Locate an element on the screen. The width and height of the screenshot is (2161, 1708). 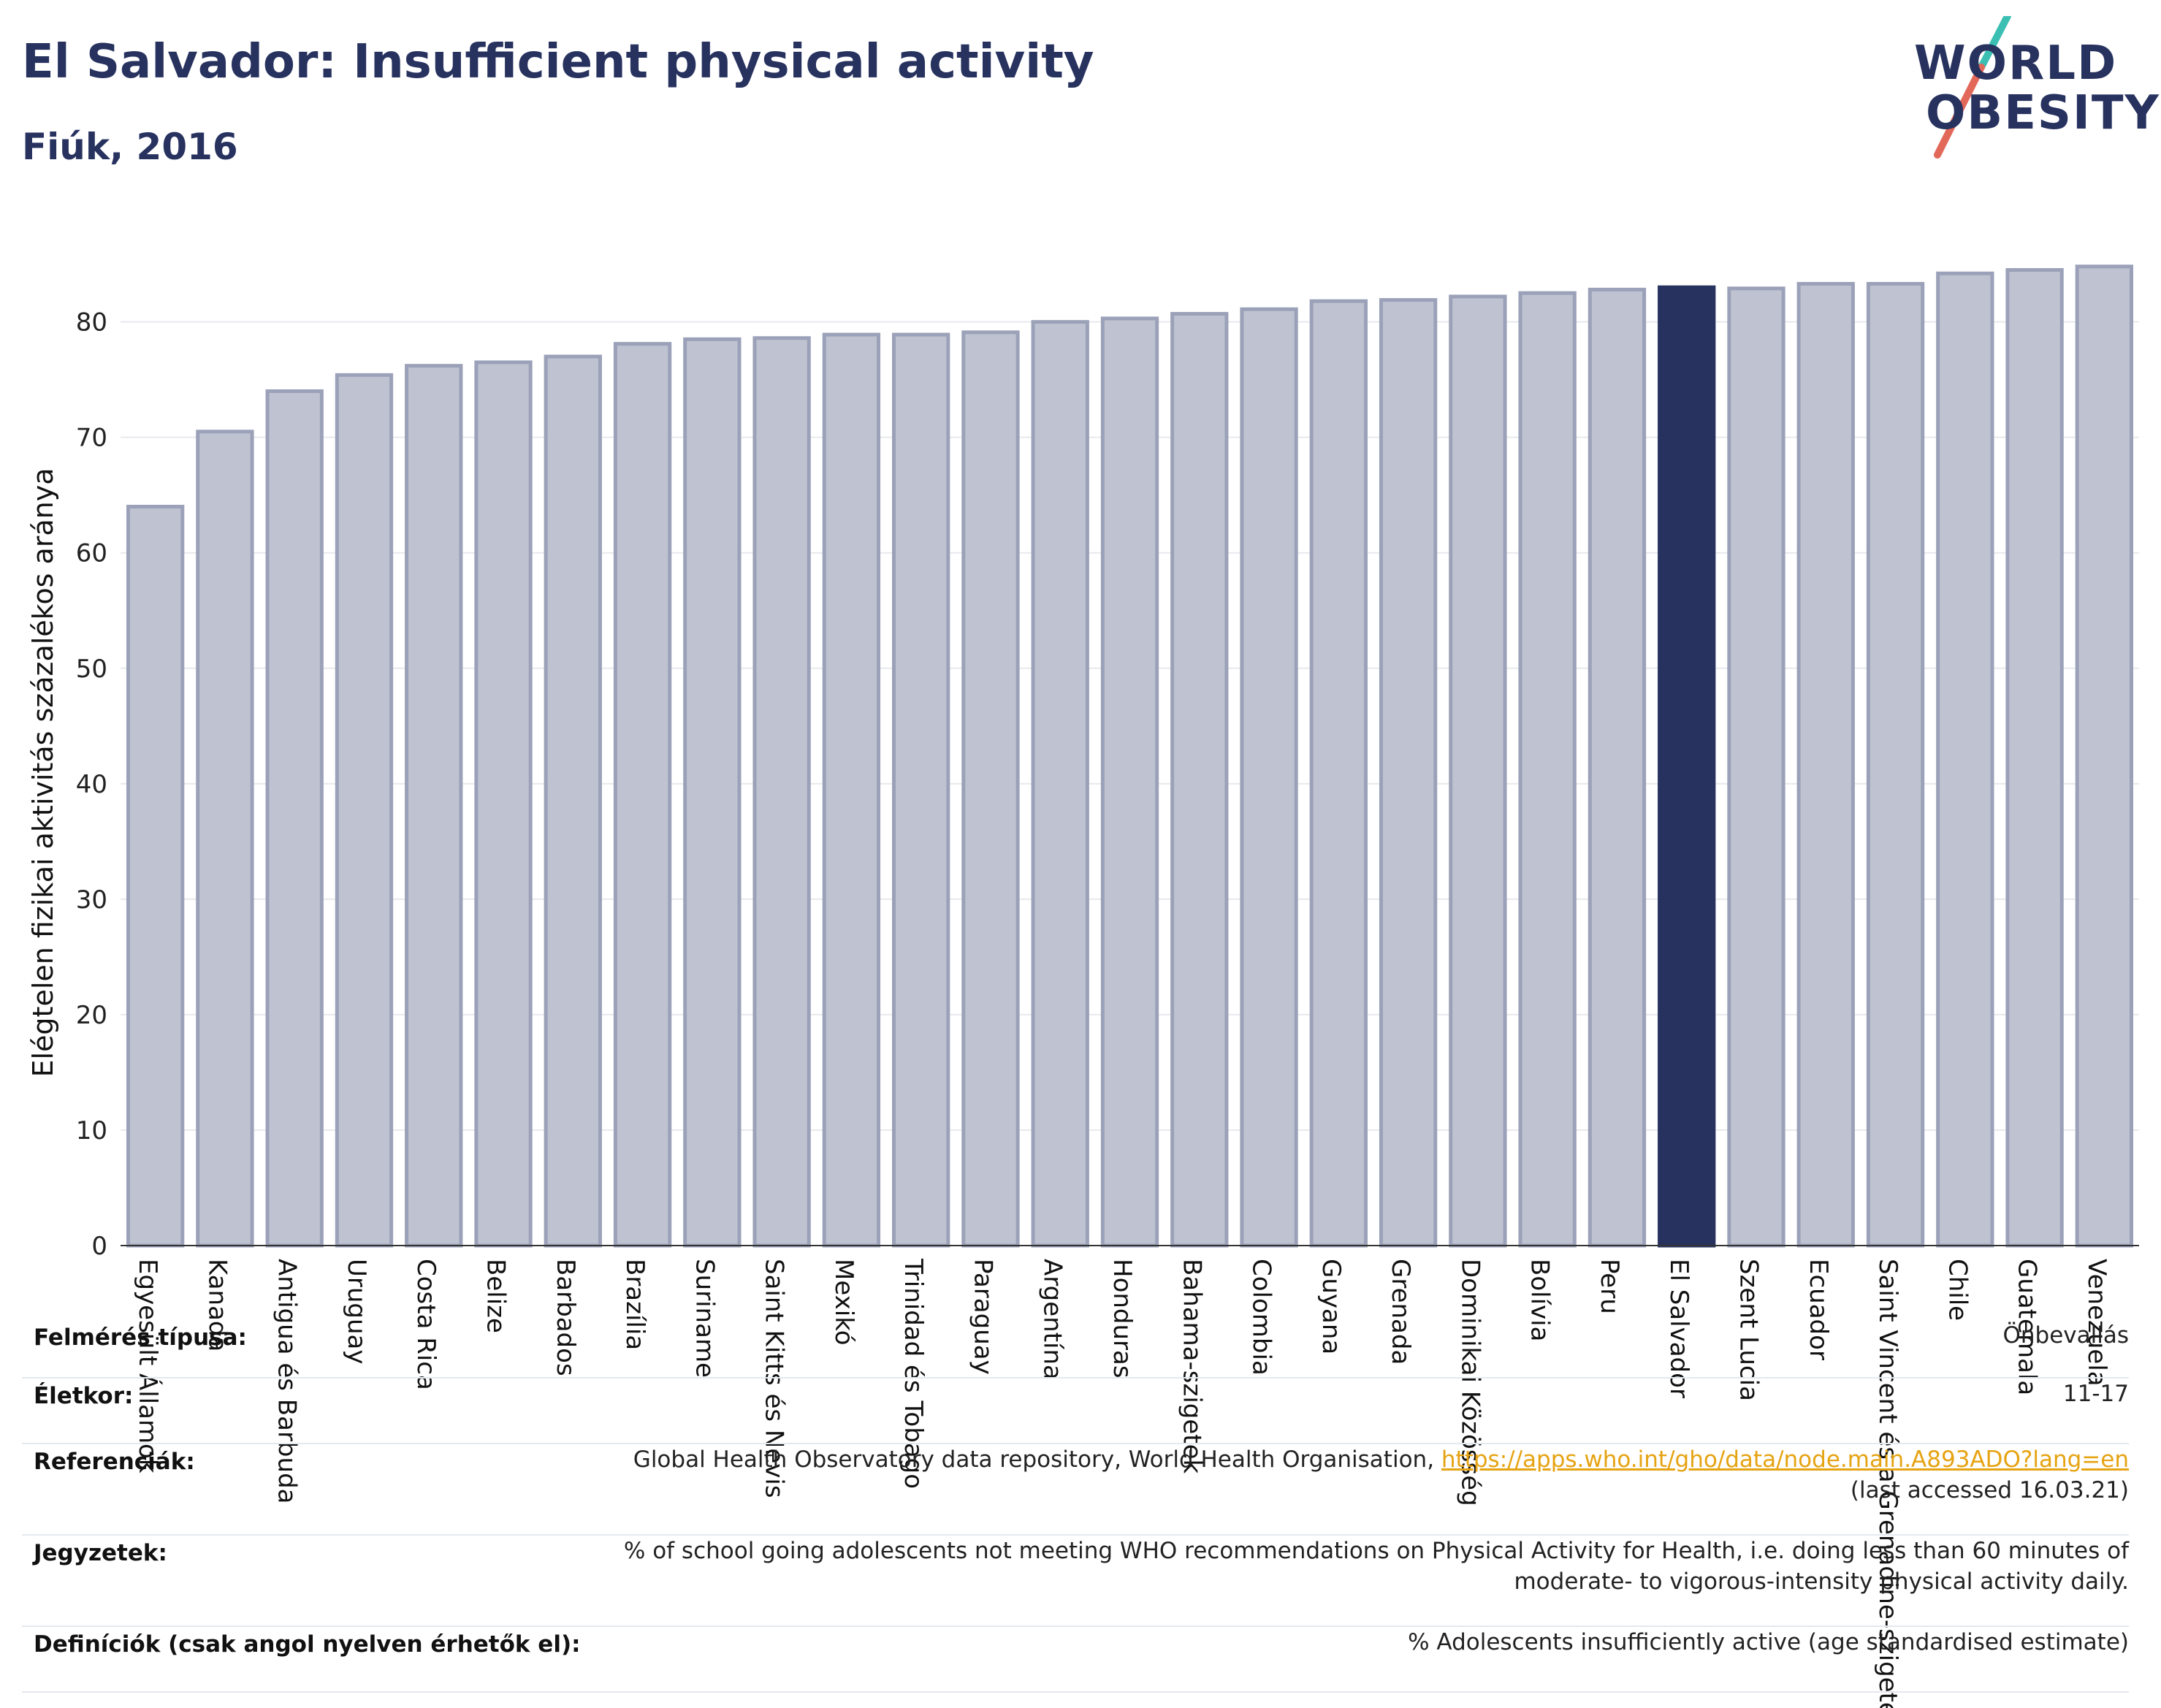
y-tick-label: 50 is located at coordinates (91, 669).